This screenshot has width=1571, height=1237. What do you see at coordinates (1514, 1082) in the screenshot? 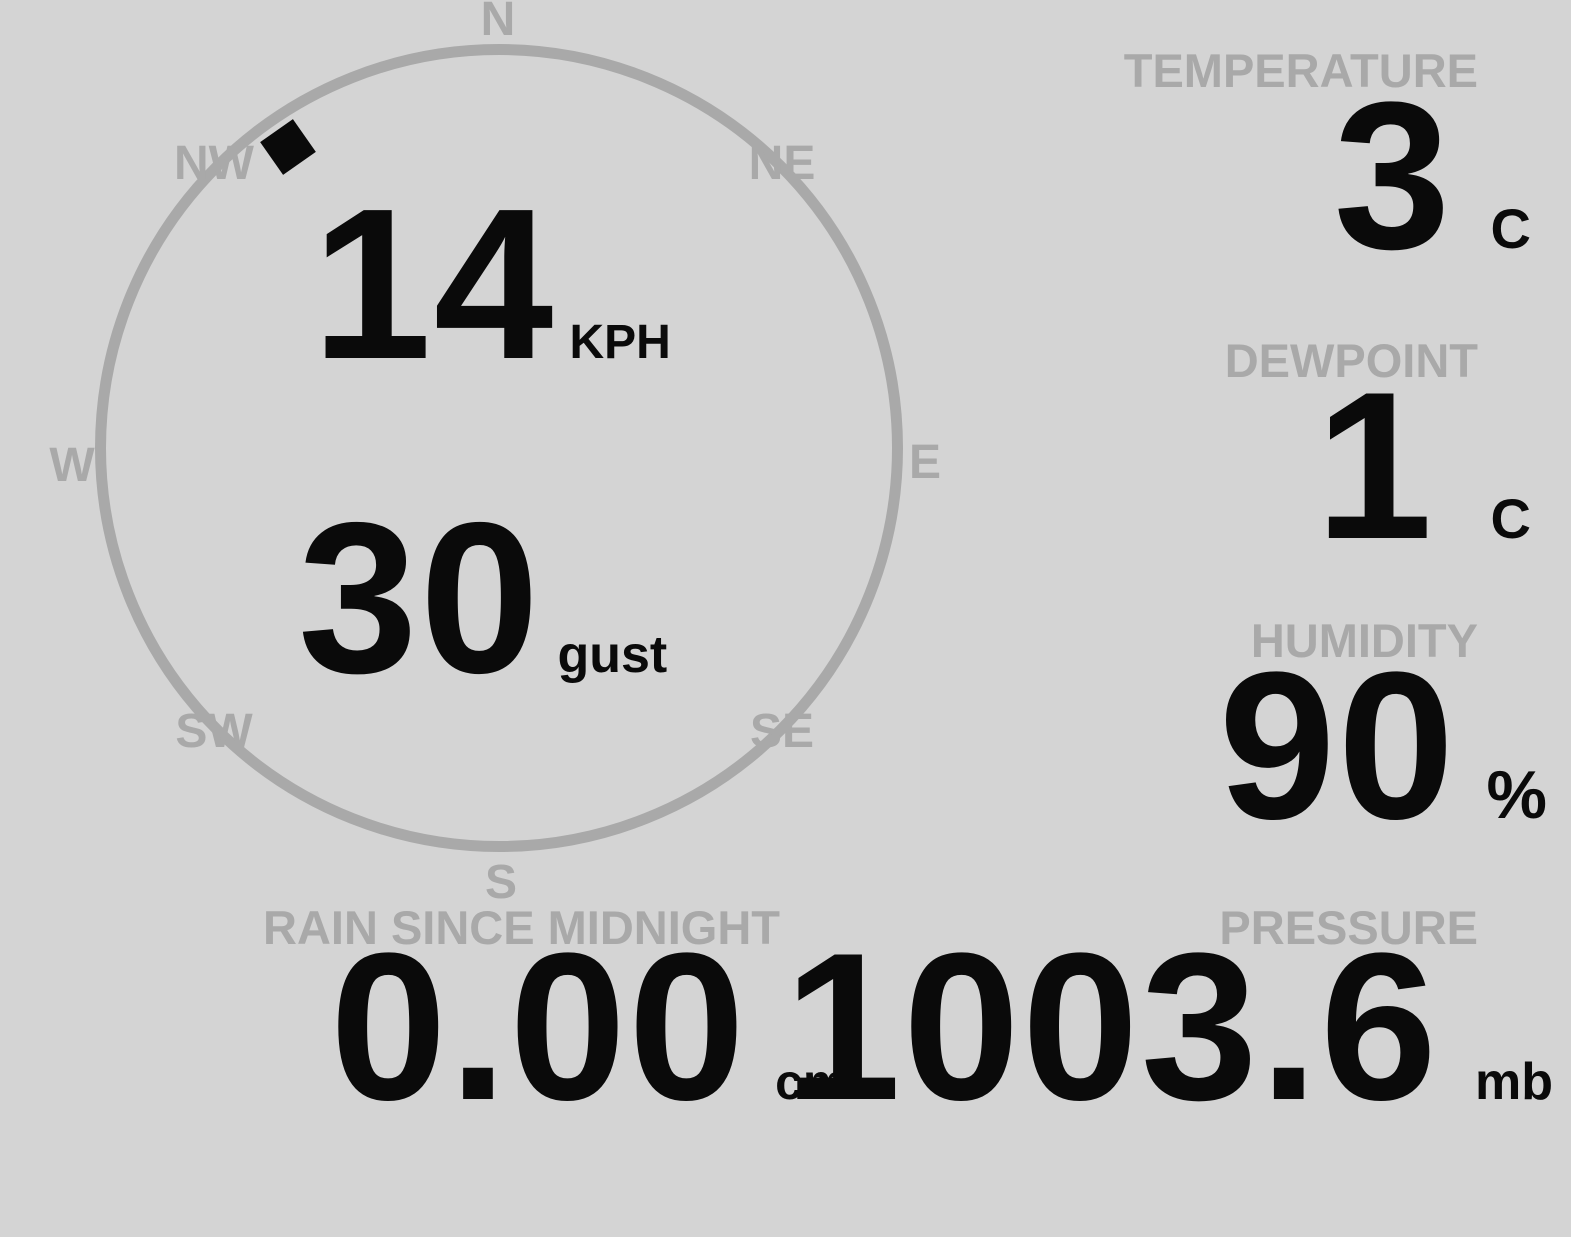
I see `pressure-unit: mb` at bounding box center [1514, 1082].